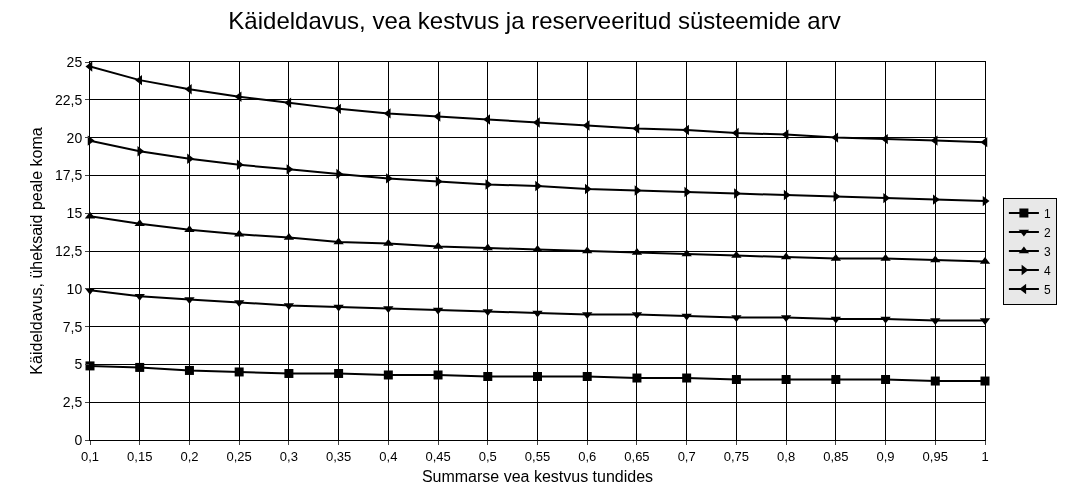 The image size is (1069, 501). Describe the element at coordinates (1047, 213) in the screenshot. I see `legend-label: 1` at that location.